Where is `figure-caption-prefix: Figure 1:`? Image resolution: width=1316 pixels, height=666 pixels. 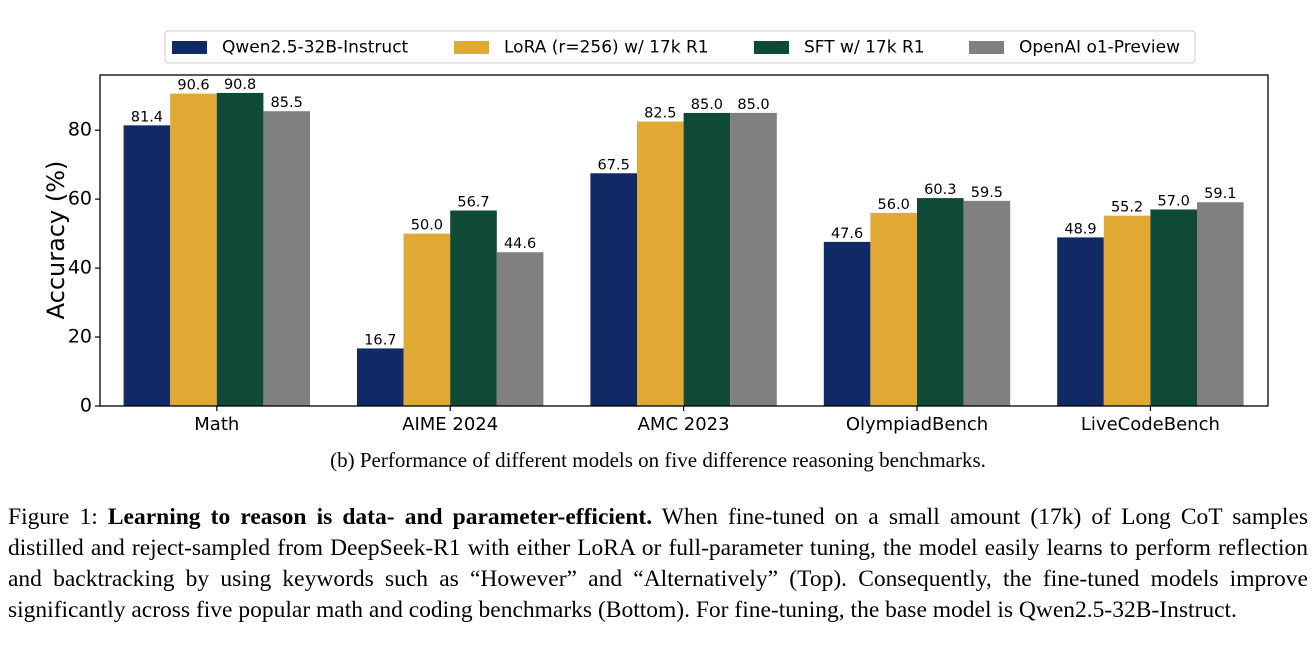
figure-caption-prefix: Figure 1: is located at coordinates (58, 517).